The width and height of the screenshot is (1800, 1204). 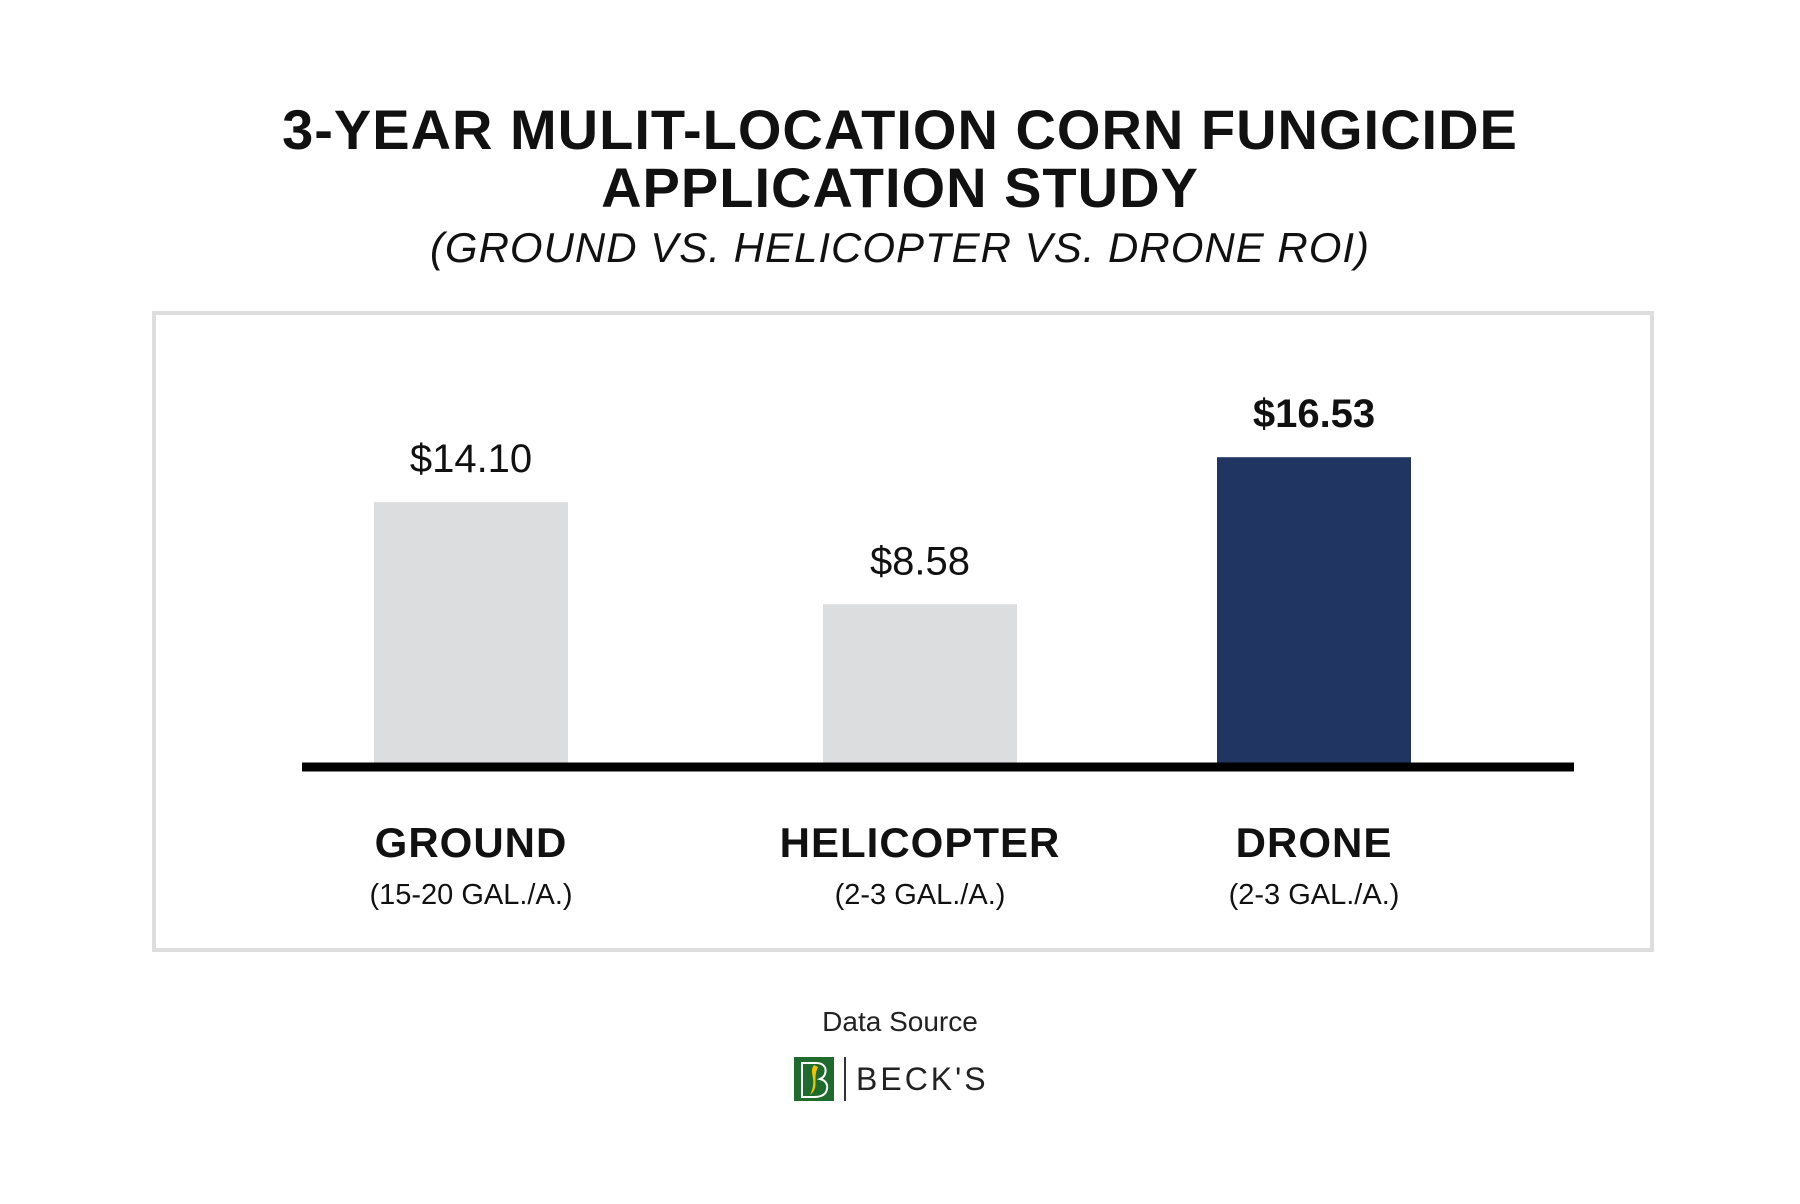 What do you see at coordinates (1314, 610) in the screenshot?
I see `bar-drone` at bounding box center [1314, 610].